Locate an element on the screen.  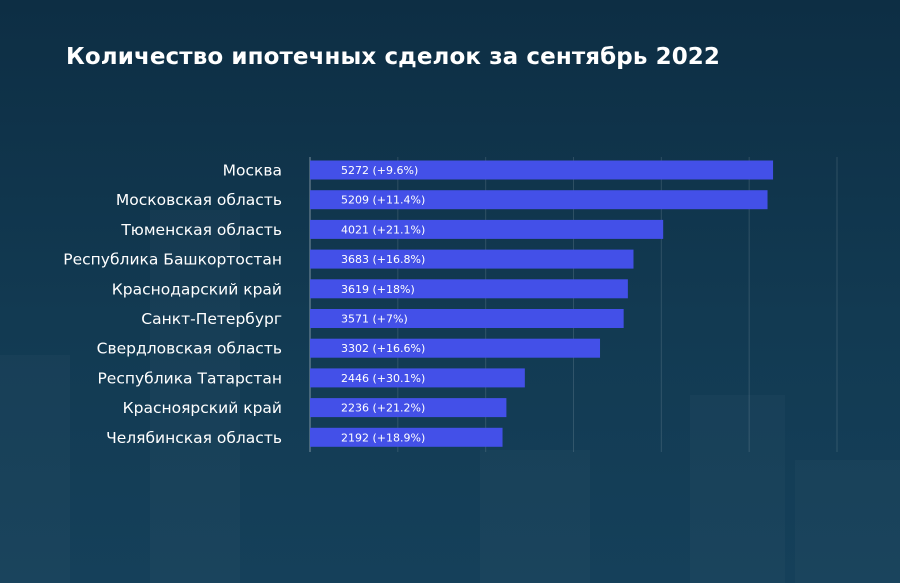
data-label: 4021 (+21.1%) is located at coordinates (383, 229).